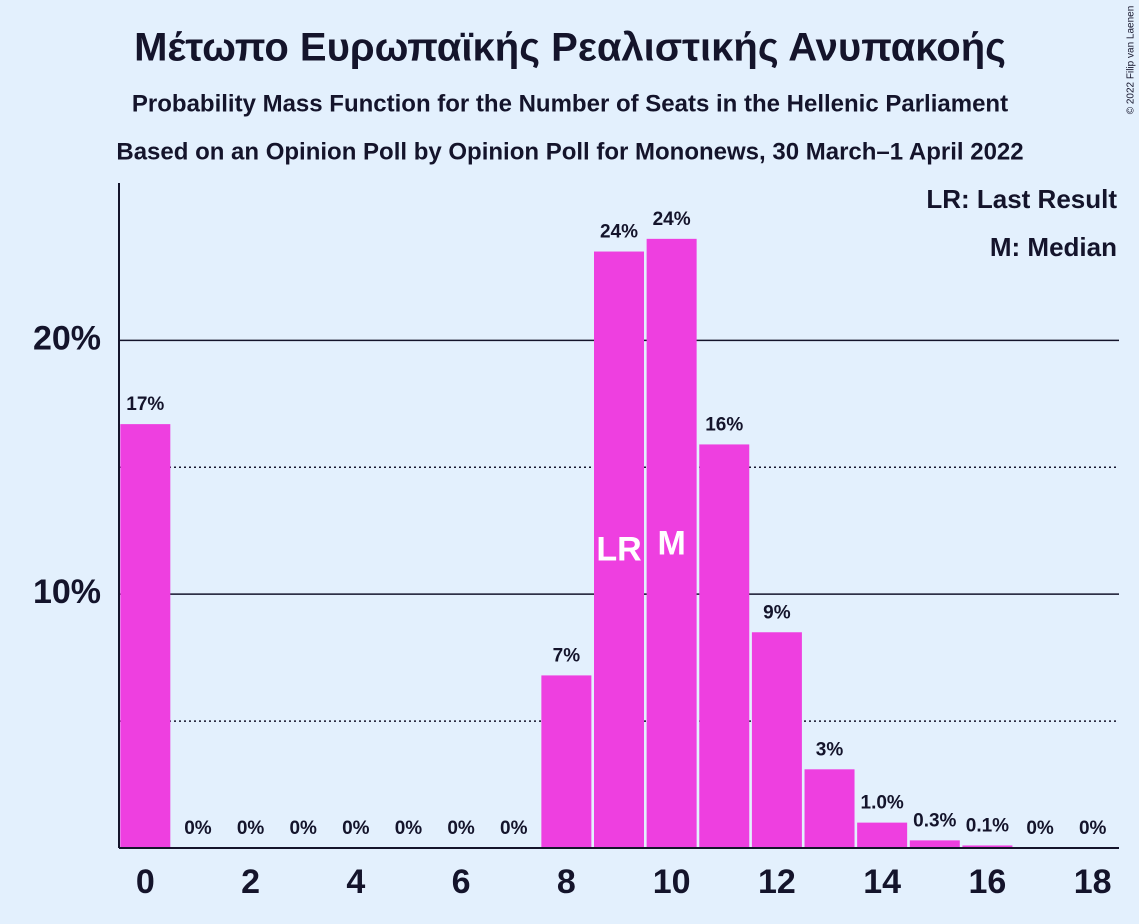 This screenshot has height=924, width=1139. What do you see at coordinates (672, 882) in the screenshot?
I see `x-tick-label: 10` at bounding box center [672, 882].